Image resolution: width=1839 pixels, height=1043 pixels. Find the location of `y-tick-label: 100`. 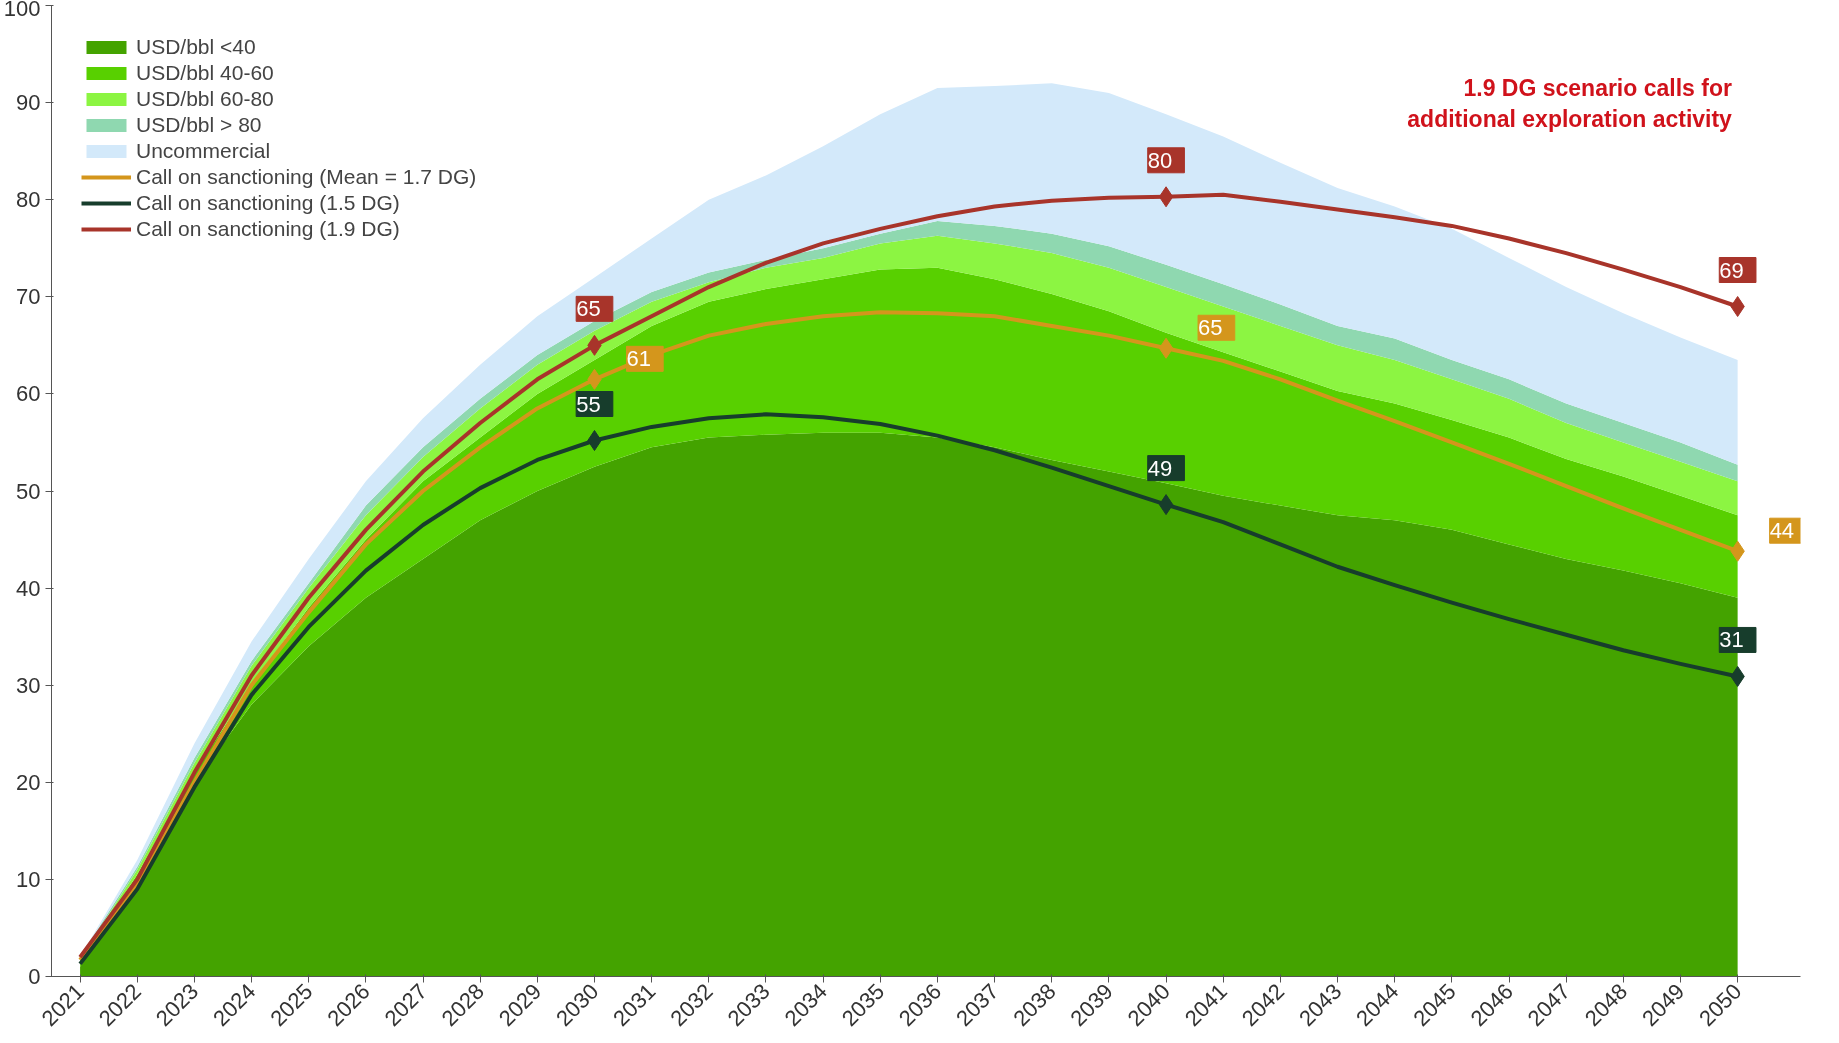

y-tick-label: 100 is located at coordinates (22, 10).